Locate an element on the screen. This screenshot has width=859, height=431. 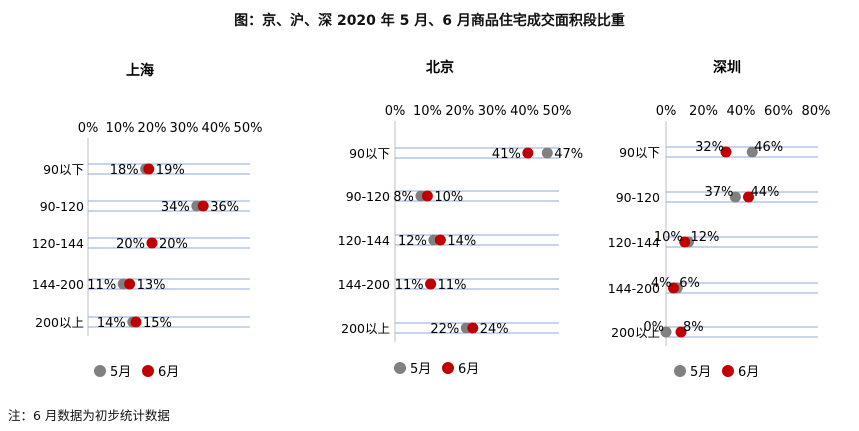
data-label: 19% is located at coordinates (170, 170).